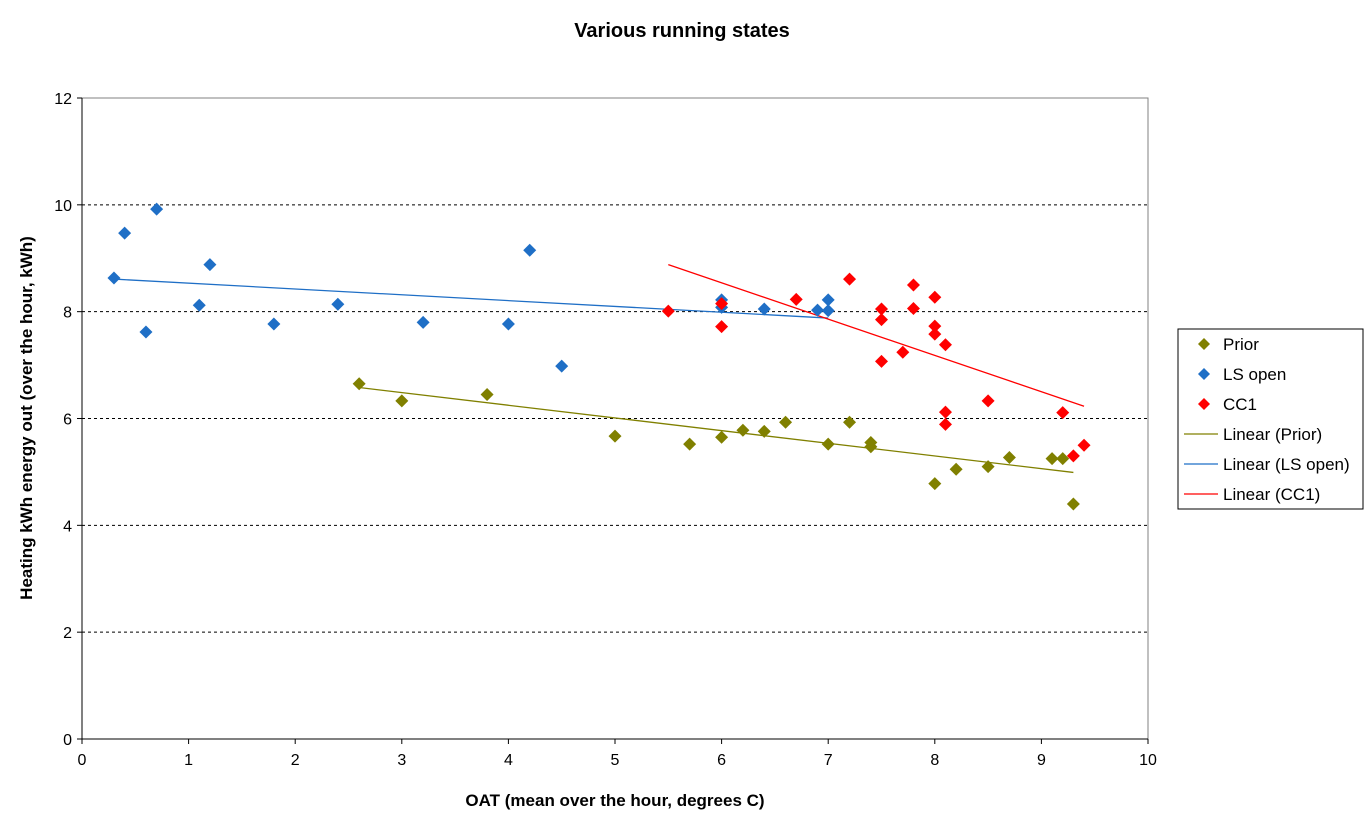 Image resolution: width=1372 pixels, height=825 pixels. Describe the element at coordinates (67, 633) in the screenshot. I see `y-tick-label: 2` at that location.